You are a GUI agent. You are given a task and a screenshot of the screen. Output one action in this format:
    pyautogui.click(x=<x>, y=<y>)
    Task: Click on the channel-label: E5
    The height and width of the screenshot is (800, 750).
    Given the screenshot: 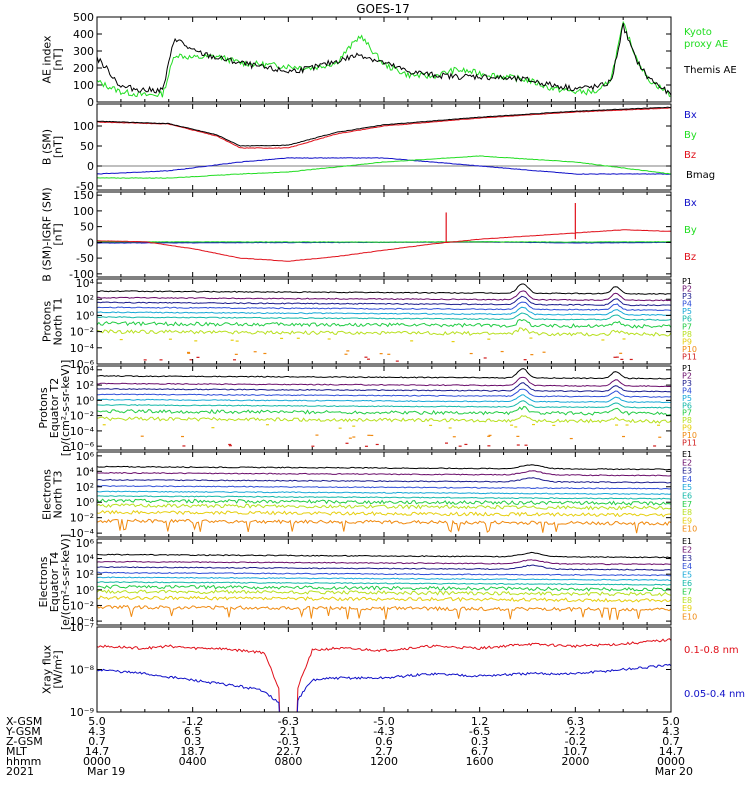 What is the action you would take?
    pyautogui.click(x=687, y=575)
    